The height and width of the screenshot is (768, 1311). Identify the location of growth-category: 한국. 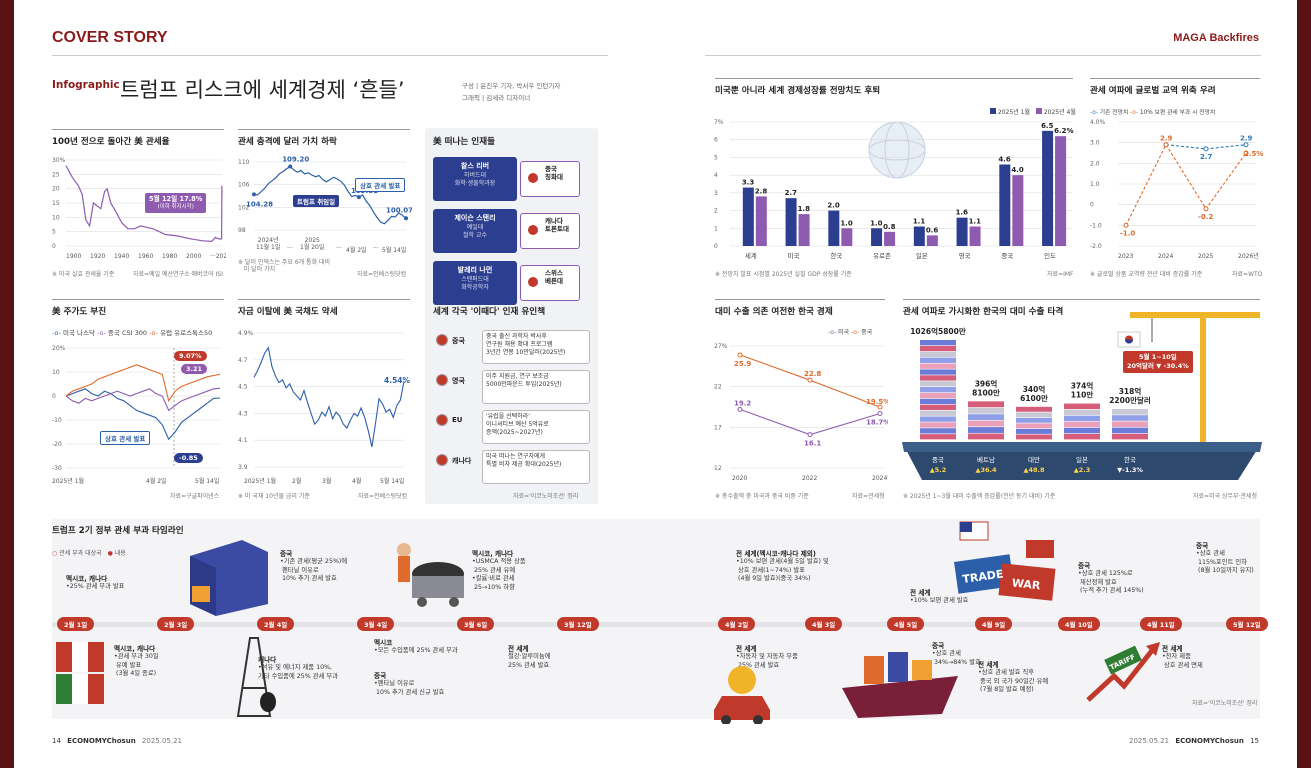
(836, 256).